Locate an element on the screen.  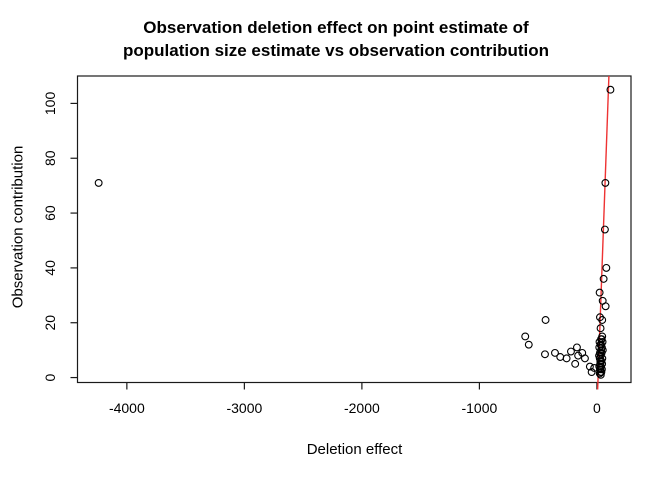
y-tick-label: 60 is located at coordinates (50, 213).